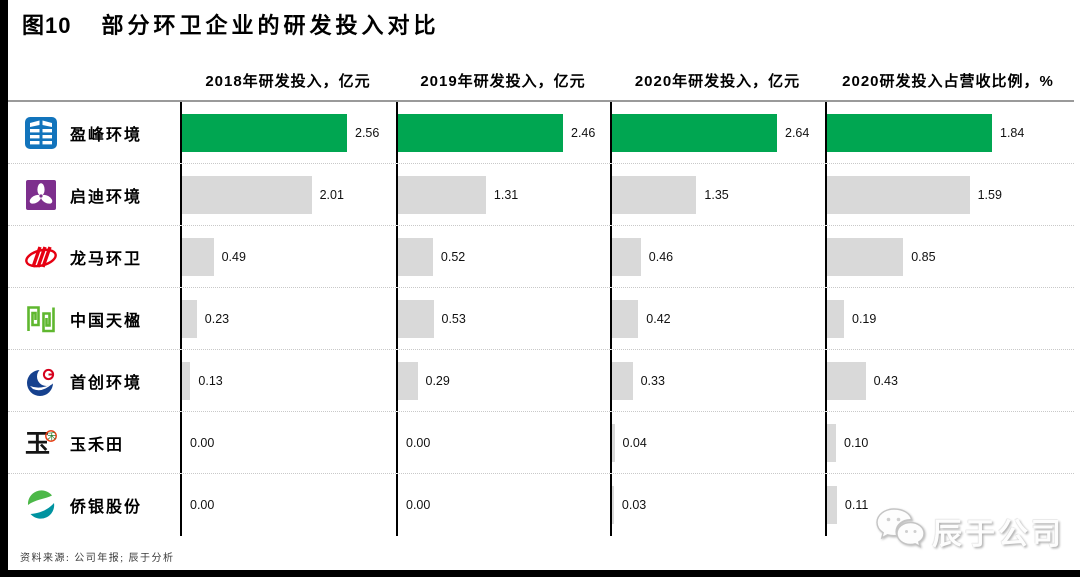 The height and width of the screenshot is (577, 1080). What do you see at coordinates (503, 318) in the screenshot?
I see `bar-cell: 0.53` at bounding box center [503, 318].